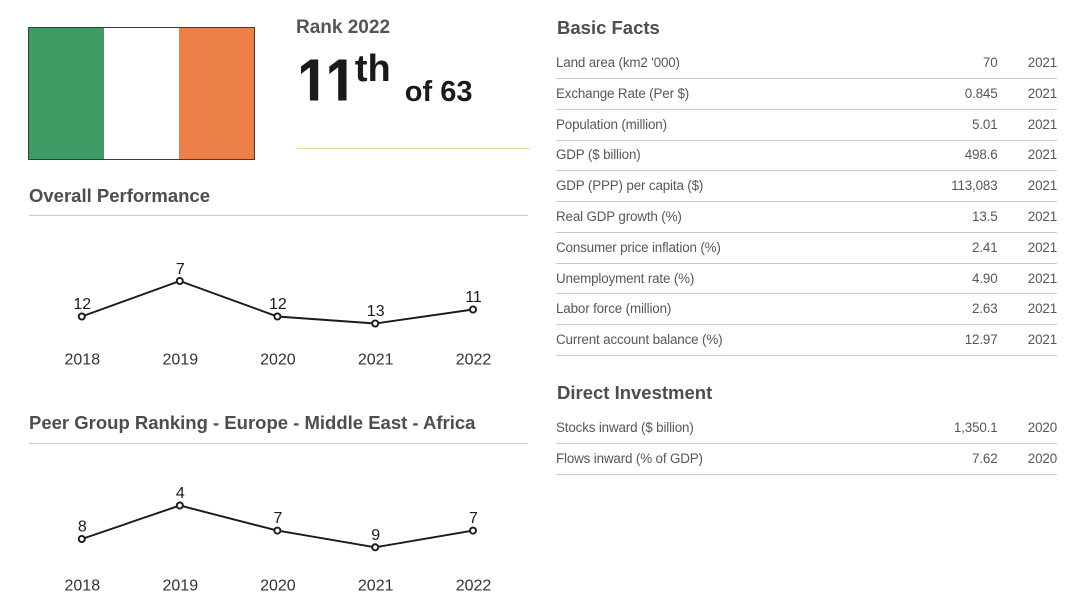  I want to click on svg-text: 4, so click(180, 493).